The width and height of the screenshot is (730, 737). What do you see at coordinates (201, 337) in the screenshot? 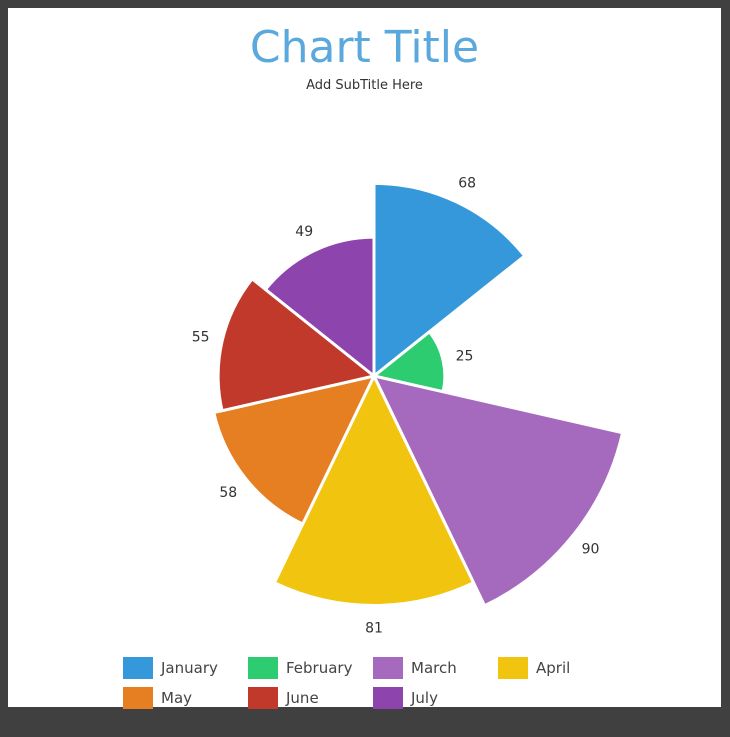
I see `data-label-june: 55` at bounding box center [201, 337].